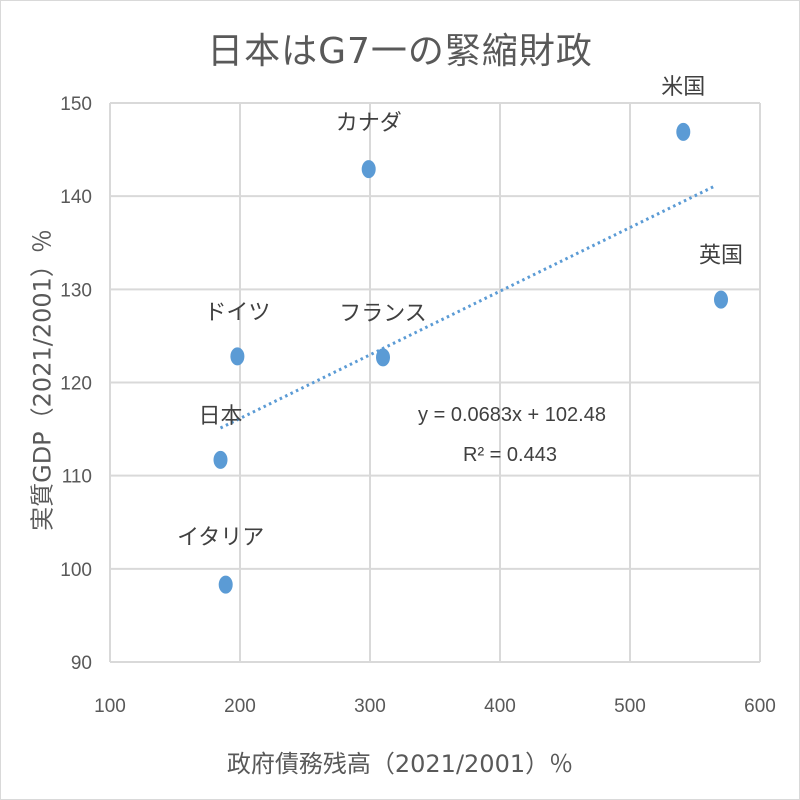 This screenshot has width=800, height=800. I want to click on x-tick-label: 200, so click(240, 706).